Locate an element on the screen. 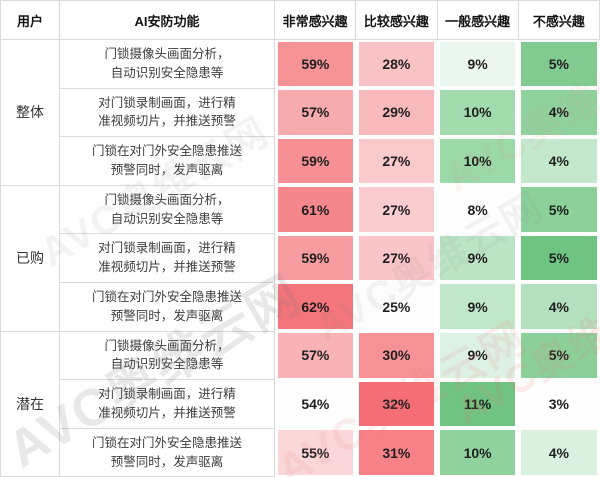  value-cell: 31% is located at coordinates (396, 452).